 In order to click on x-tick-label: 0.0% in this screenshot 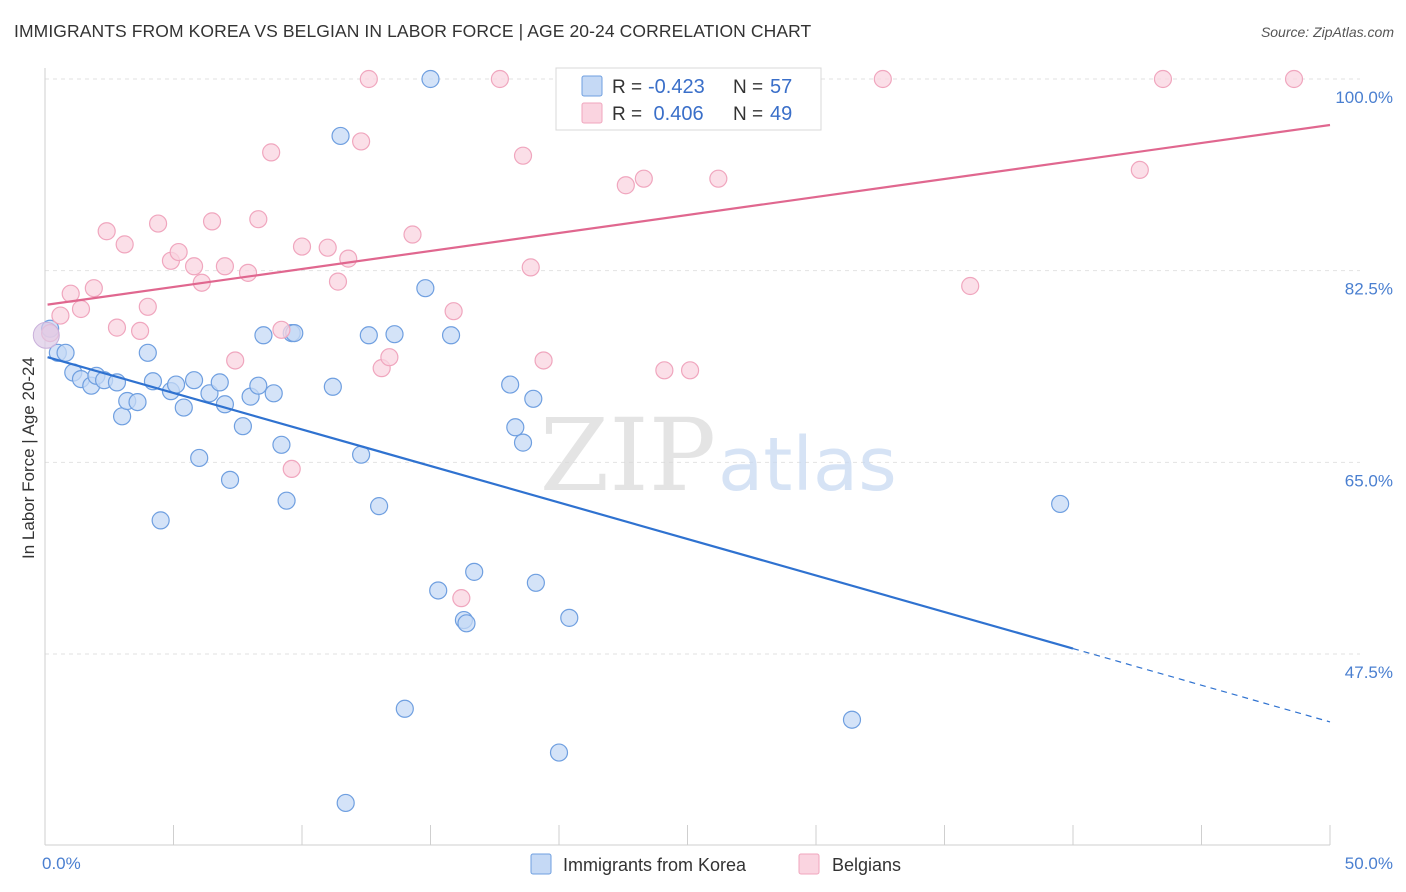, I will do `click(61, 863)`.